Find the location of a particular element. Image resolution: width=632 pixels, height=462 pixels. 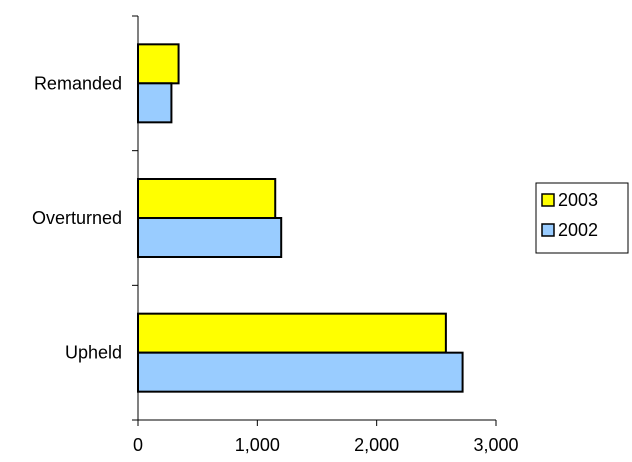

bar-2003-remanded is located at coordinates (158, 64).